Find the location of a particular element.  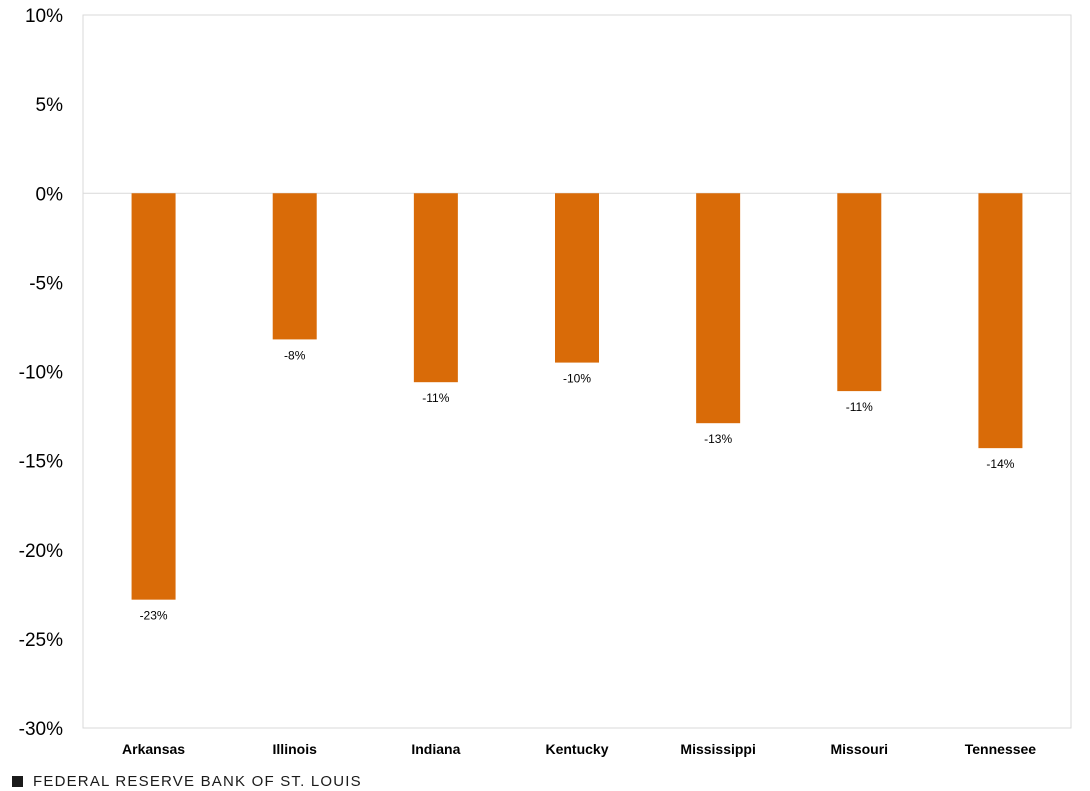

data-label: -10% is located at coordinates (577, 379).